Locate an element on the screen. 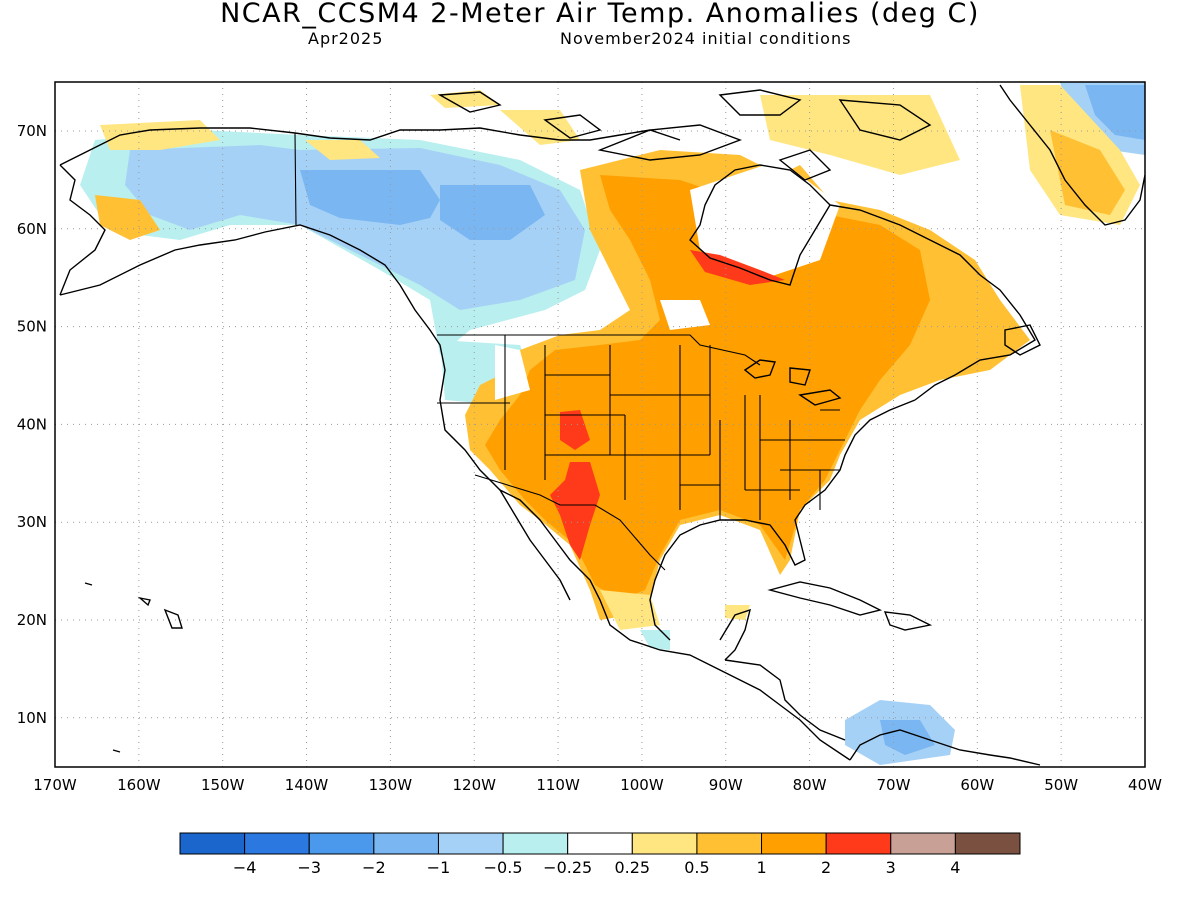 This screenshot has width=1200, height=900. latitude-labels: 70N 60N 50N 40N 30N 20N 10N is located at coordinates (32, 424).